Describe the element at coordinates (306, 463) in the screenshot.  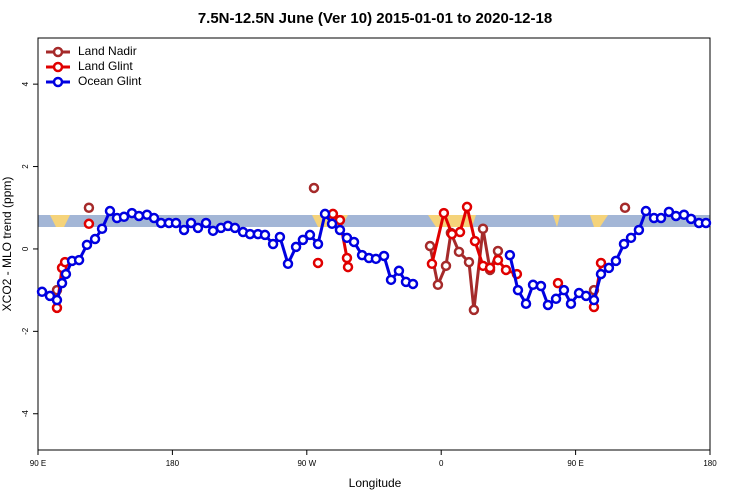
I see `x-tick-label: 90 W` at that location.